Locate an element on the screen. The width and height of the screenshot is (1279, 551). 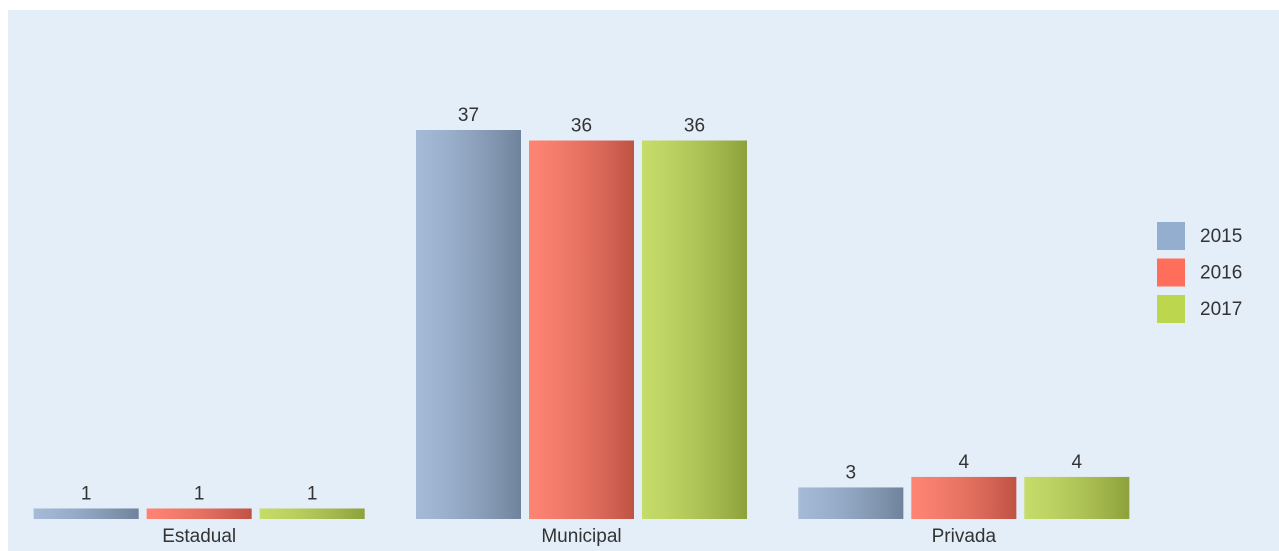
x-tick-label: Municipal is located at coordinates (581, 536).